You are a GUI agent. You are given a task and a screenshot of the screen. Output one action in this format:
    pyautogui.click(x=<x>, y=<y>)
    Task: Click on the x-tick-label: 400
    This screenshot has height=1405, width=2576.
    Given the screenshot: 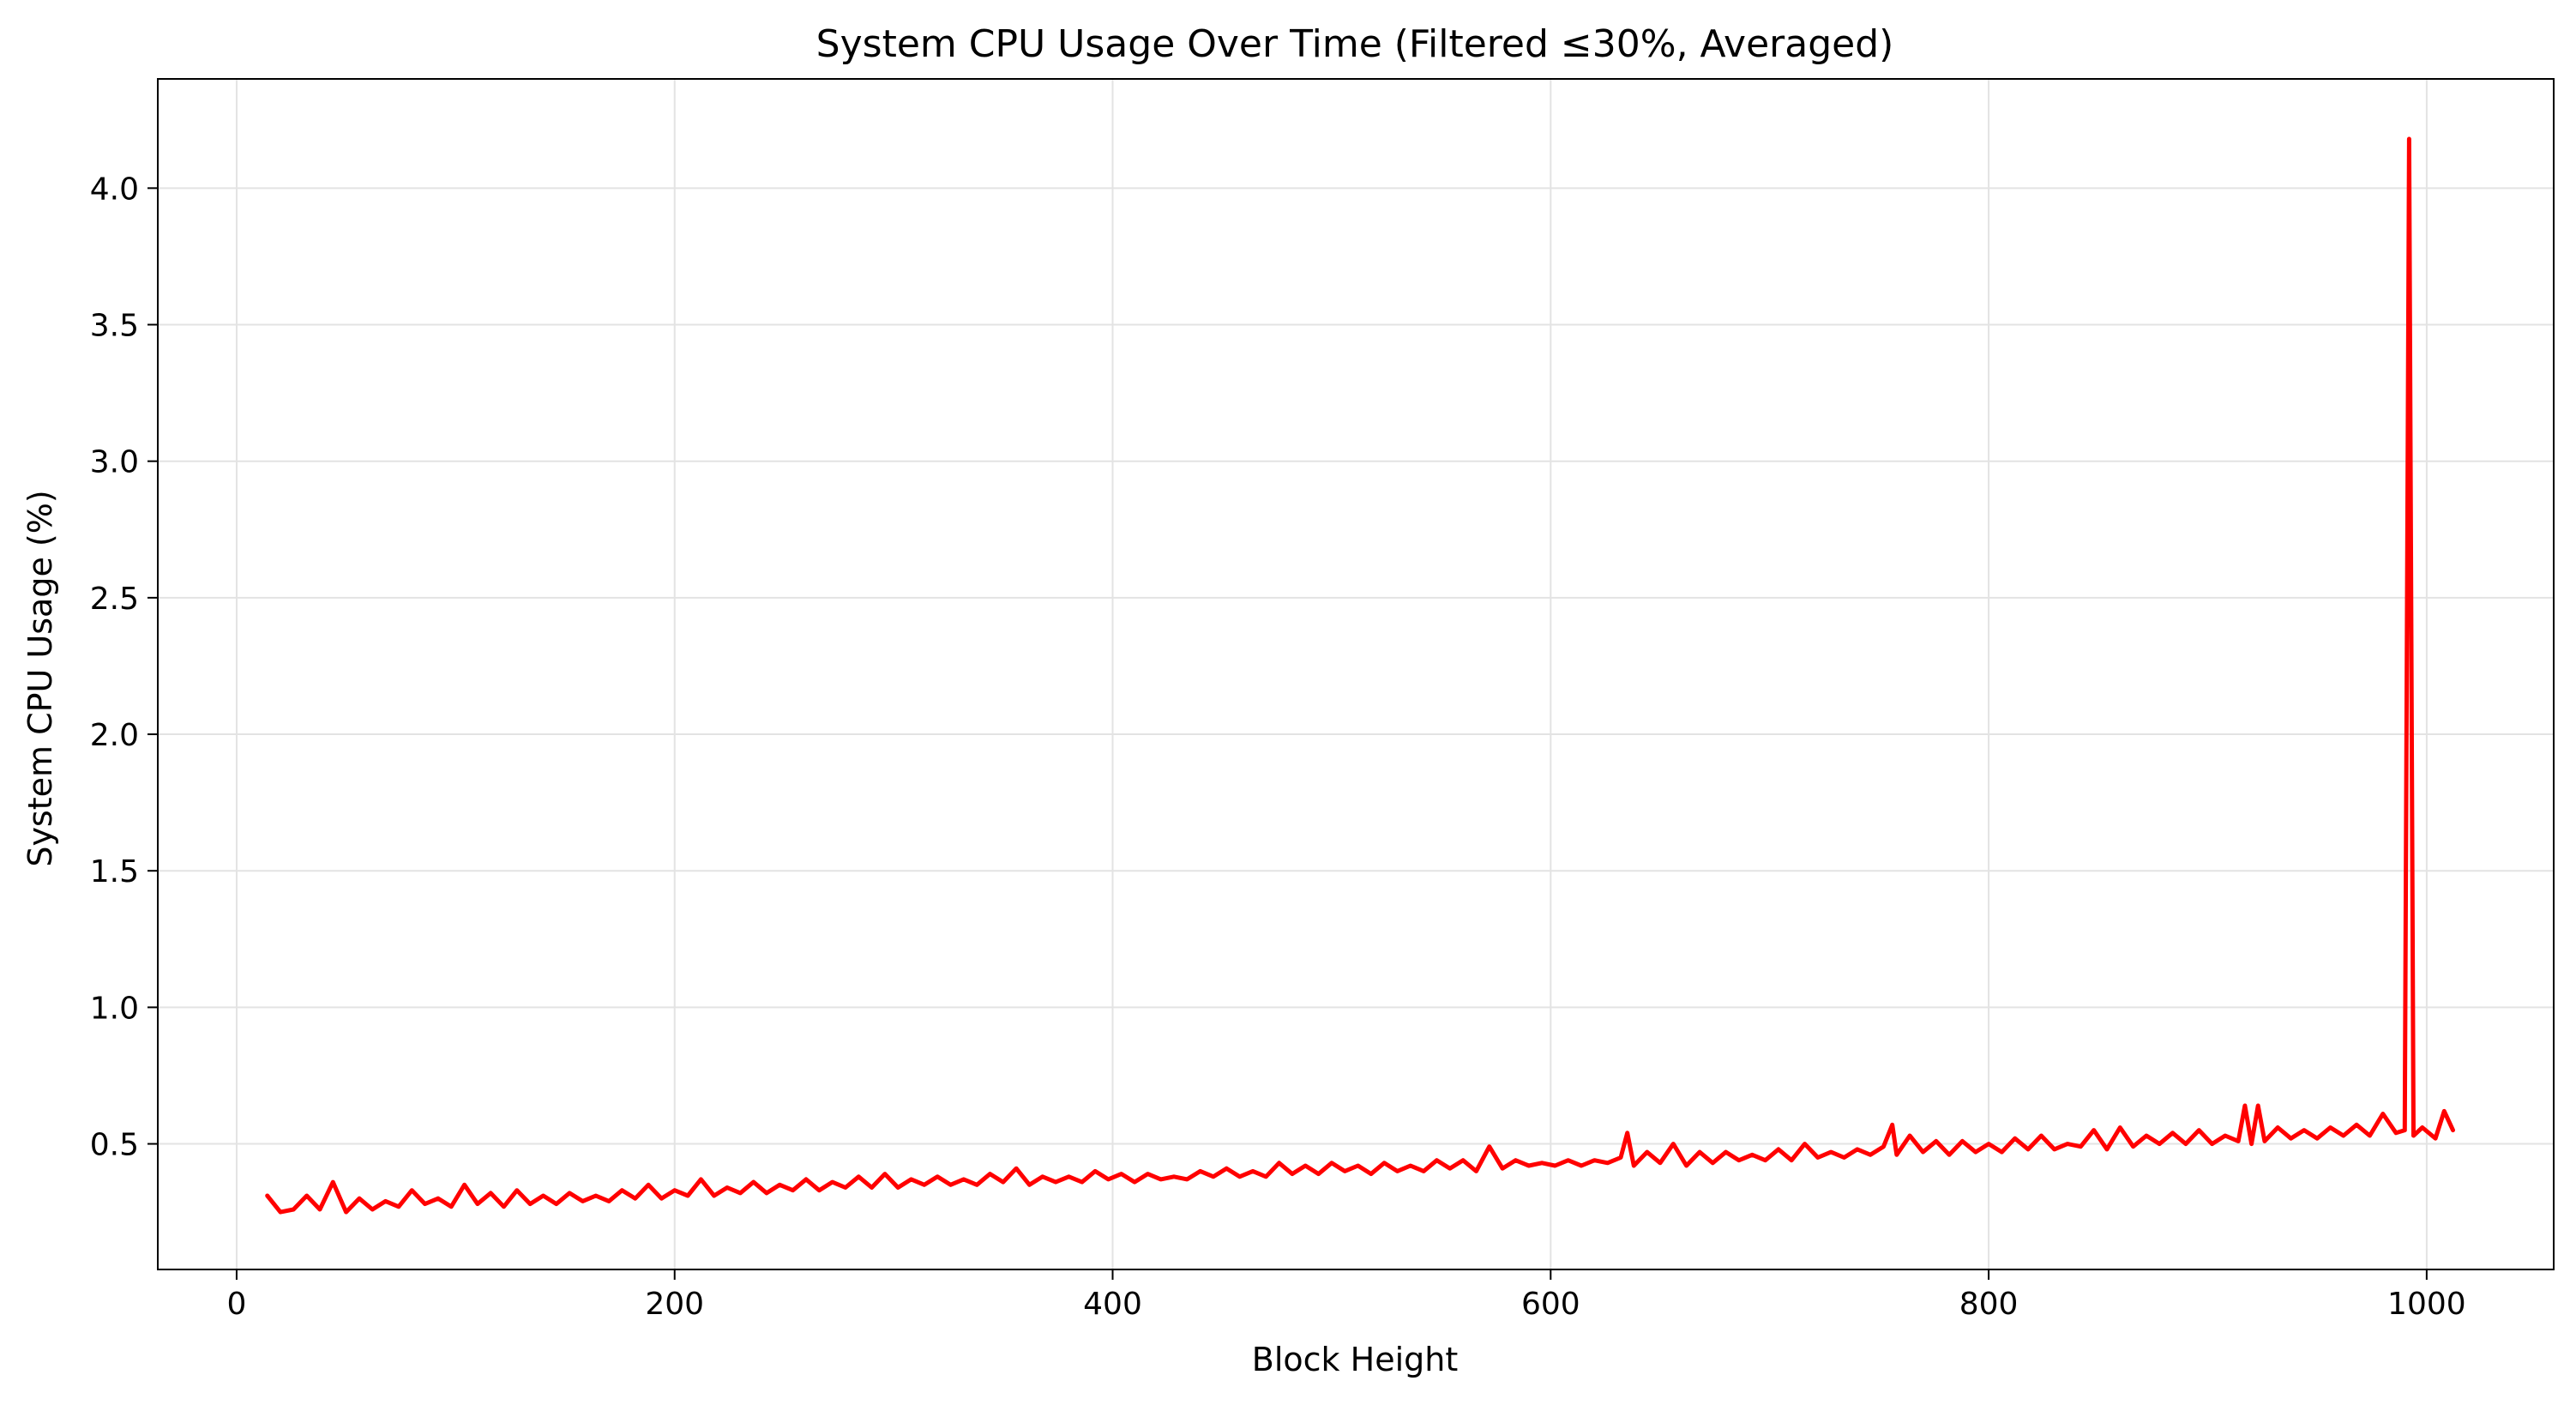 What is the action you would take?
    pyautogui.click(x=1112, y=1304)
    